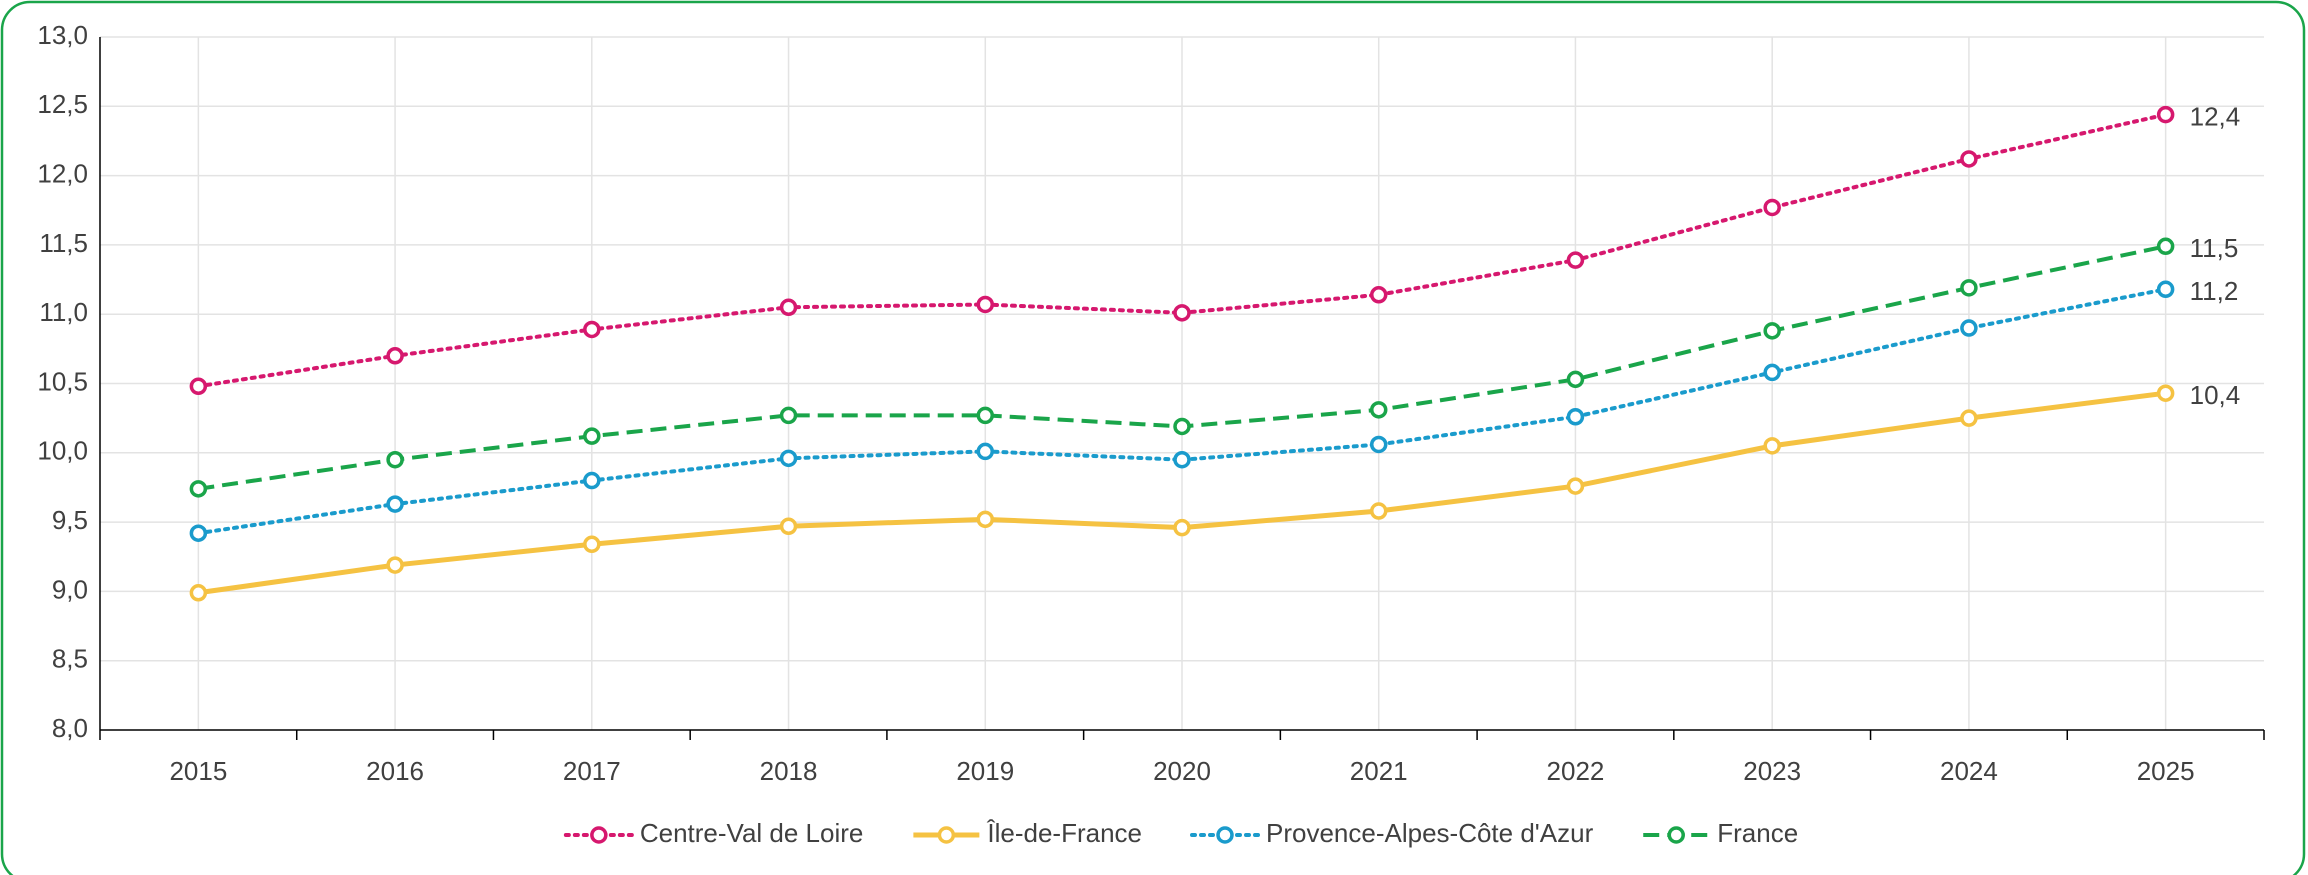 Image resolution: width=2308 pixels, height=875 pixels. What do you see at coordinates (62, 35) in the screenshot?
I see `y-tick-label: 13,0` at bounding box center [62, 35].